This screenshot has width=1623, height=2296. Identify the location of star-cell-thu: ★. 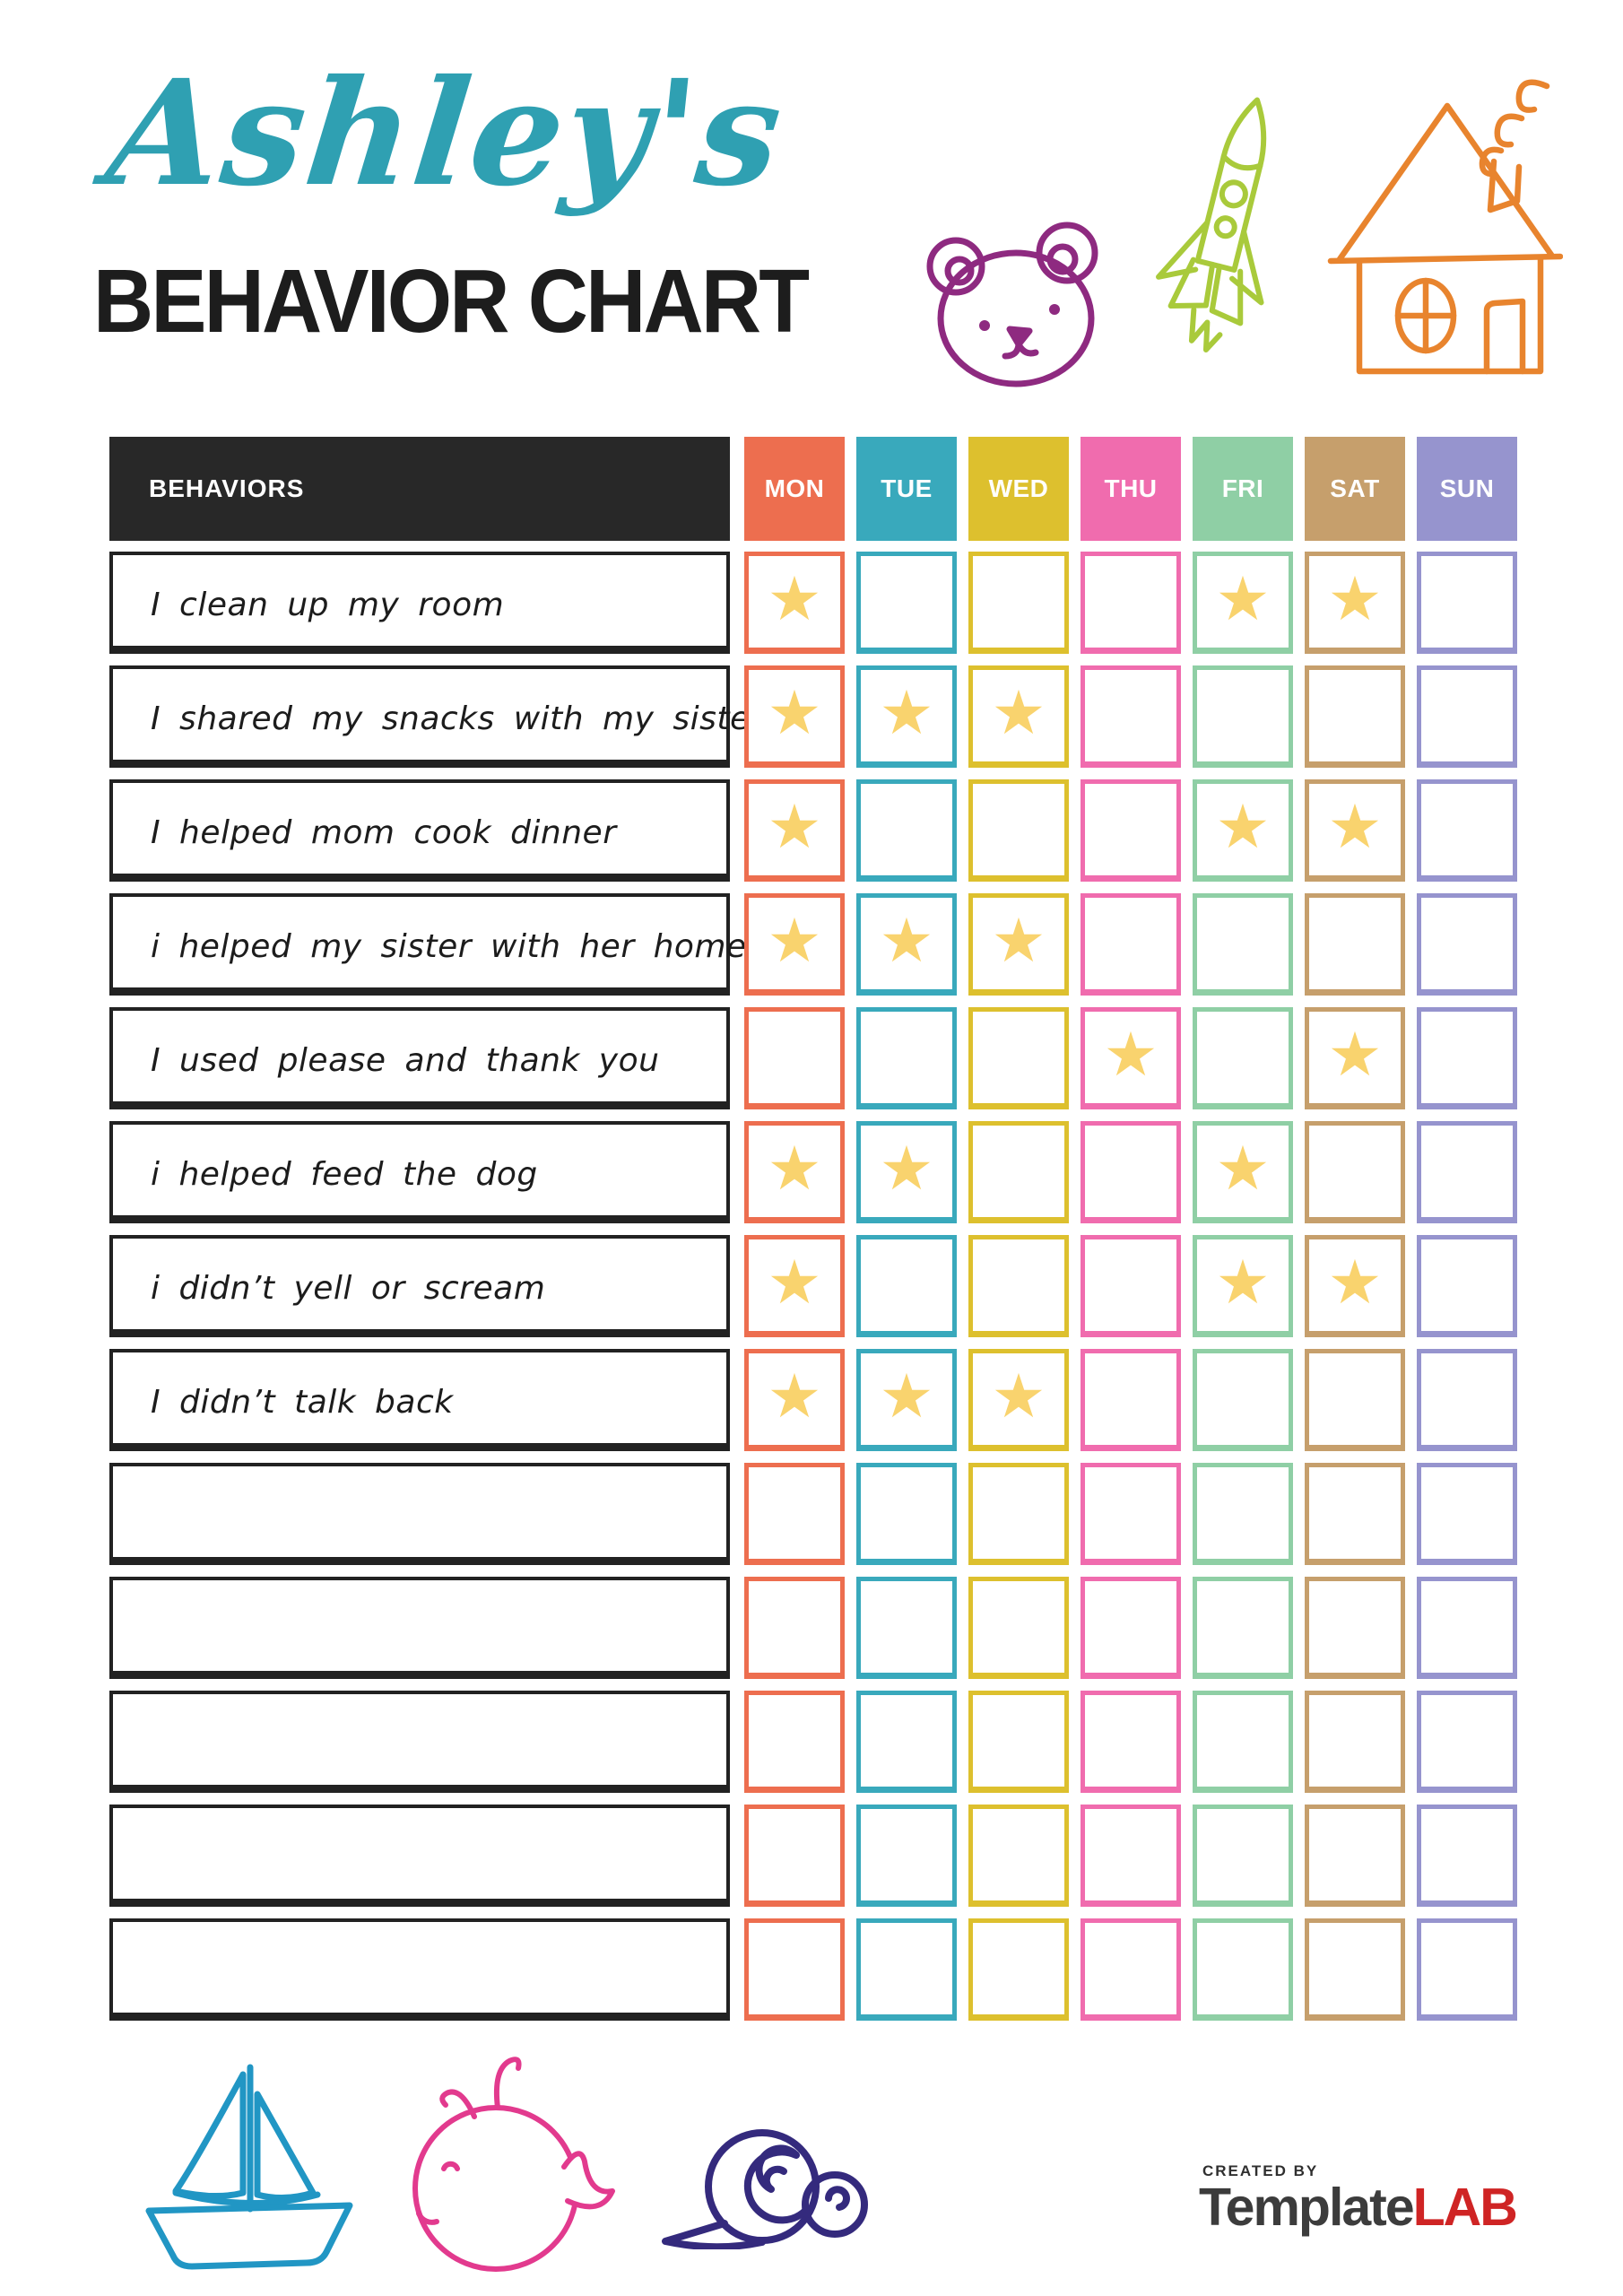
(1131, 1058).